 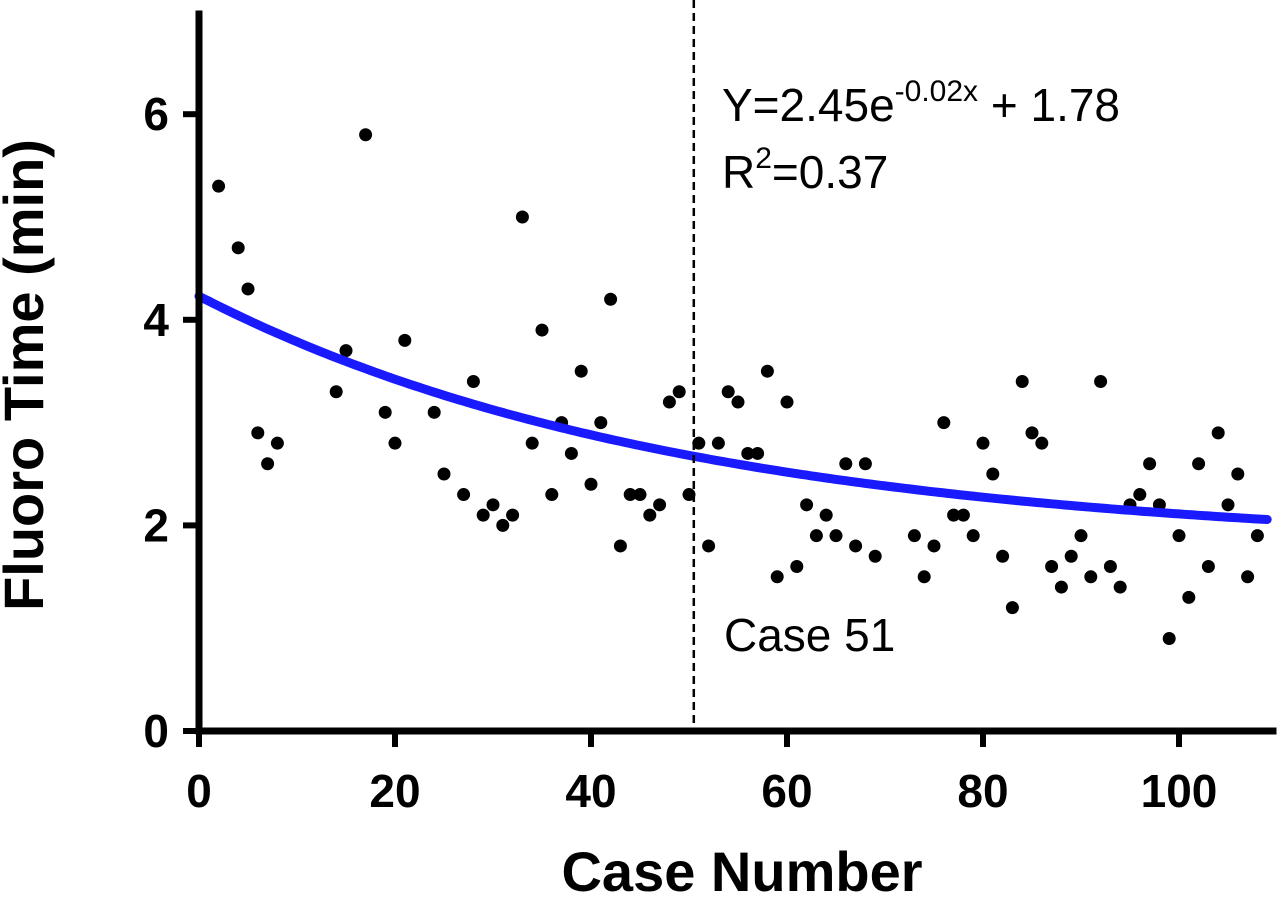 I want to click on equation-main: Y=2.45e, so click(x=808, y=105).